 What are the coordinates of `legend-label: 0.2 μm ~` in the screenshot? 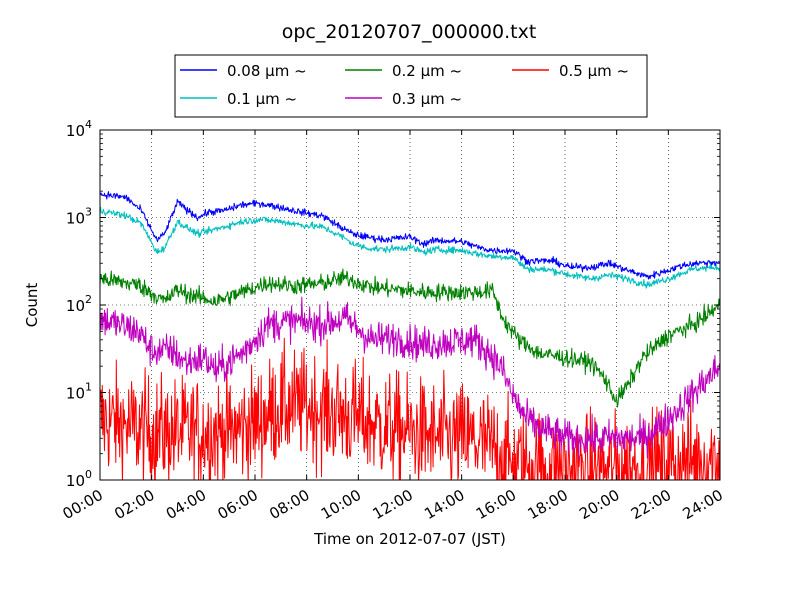 It's located at (427, 71).